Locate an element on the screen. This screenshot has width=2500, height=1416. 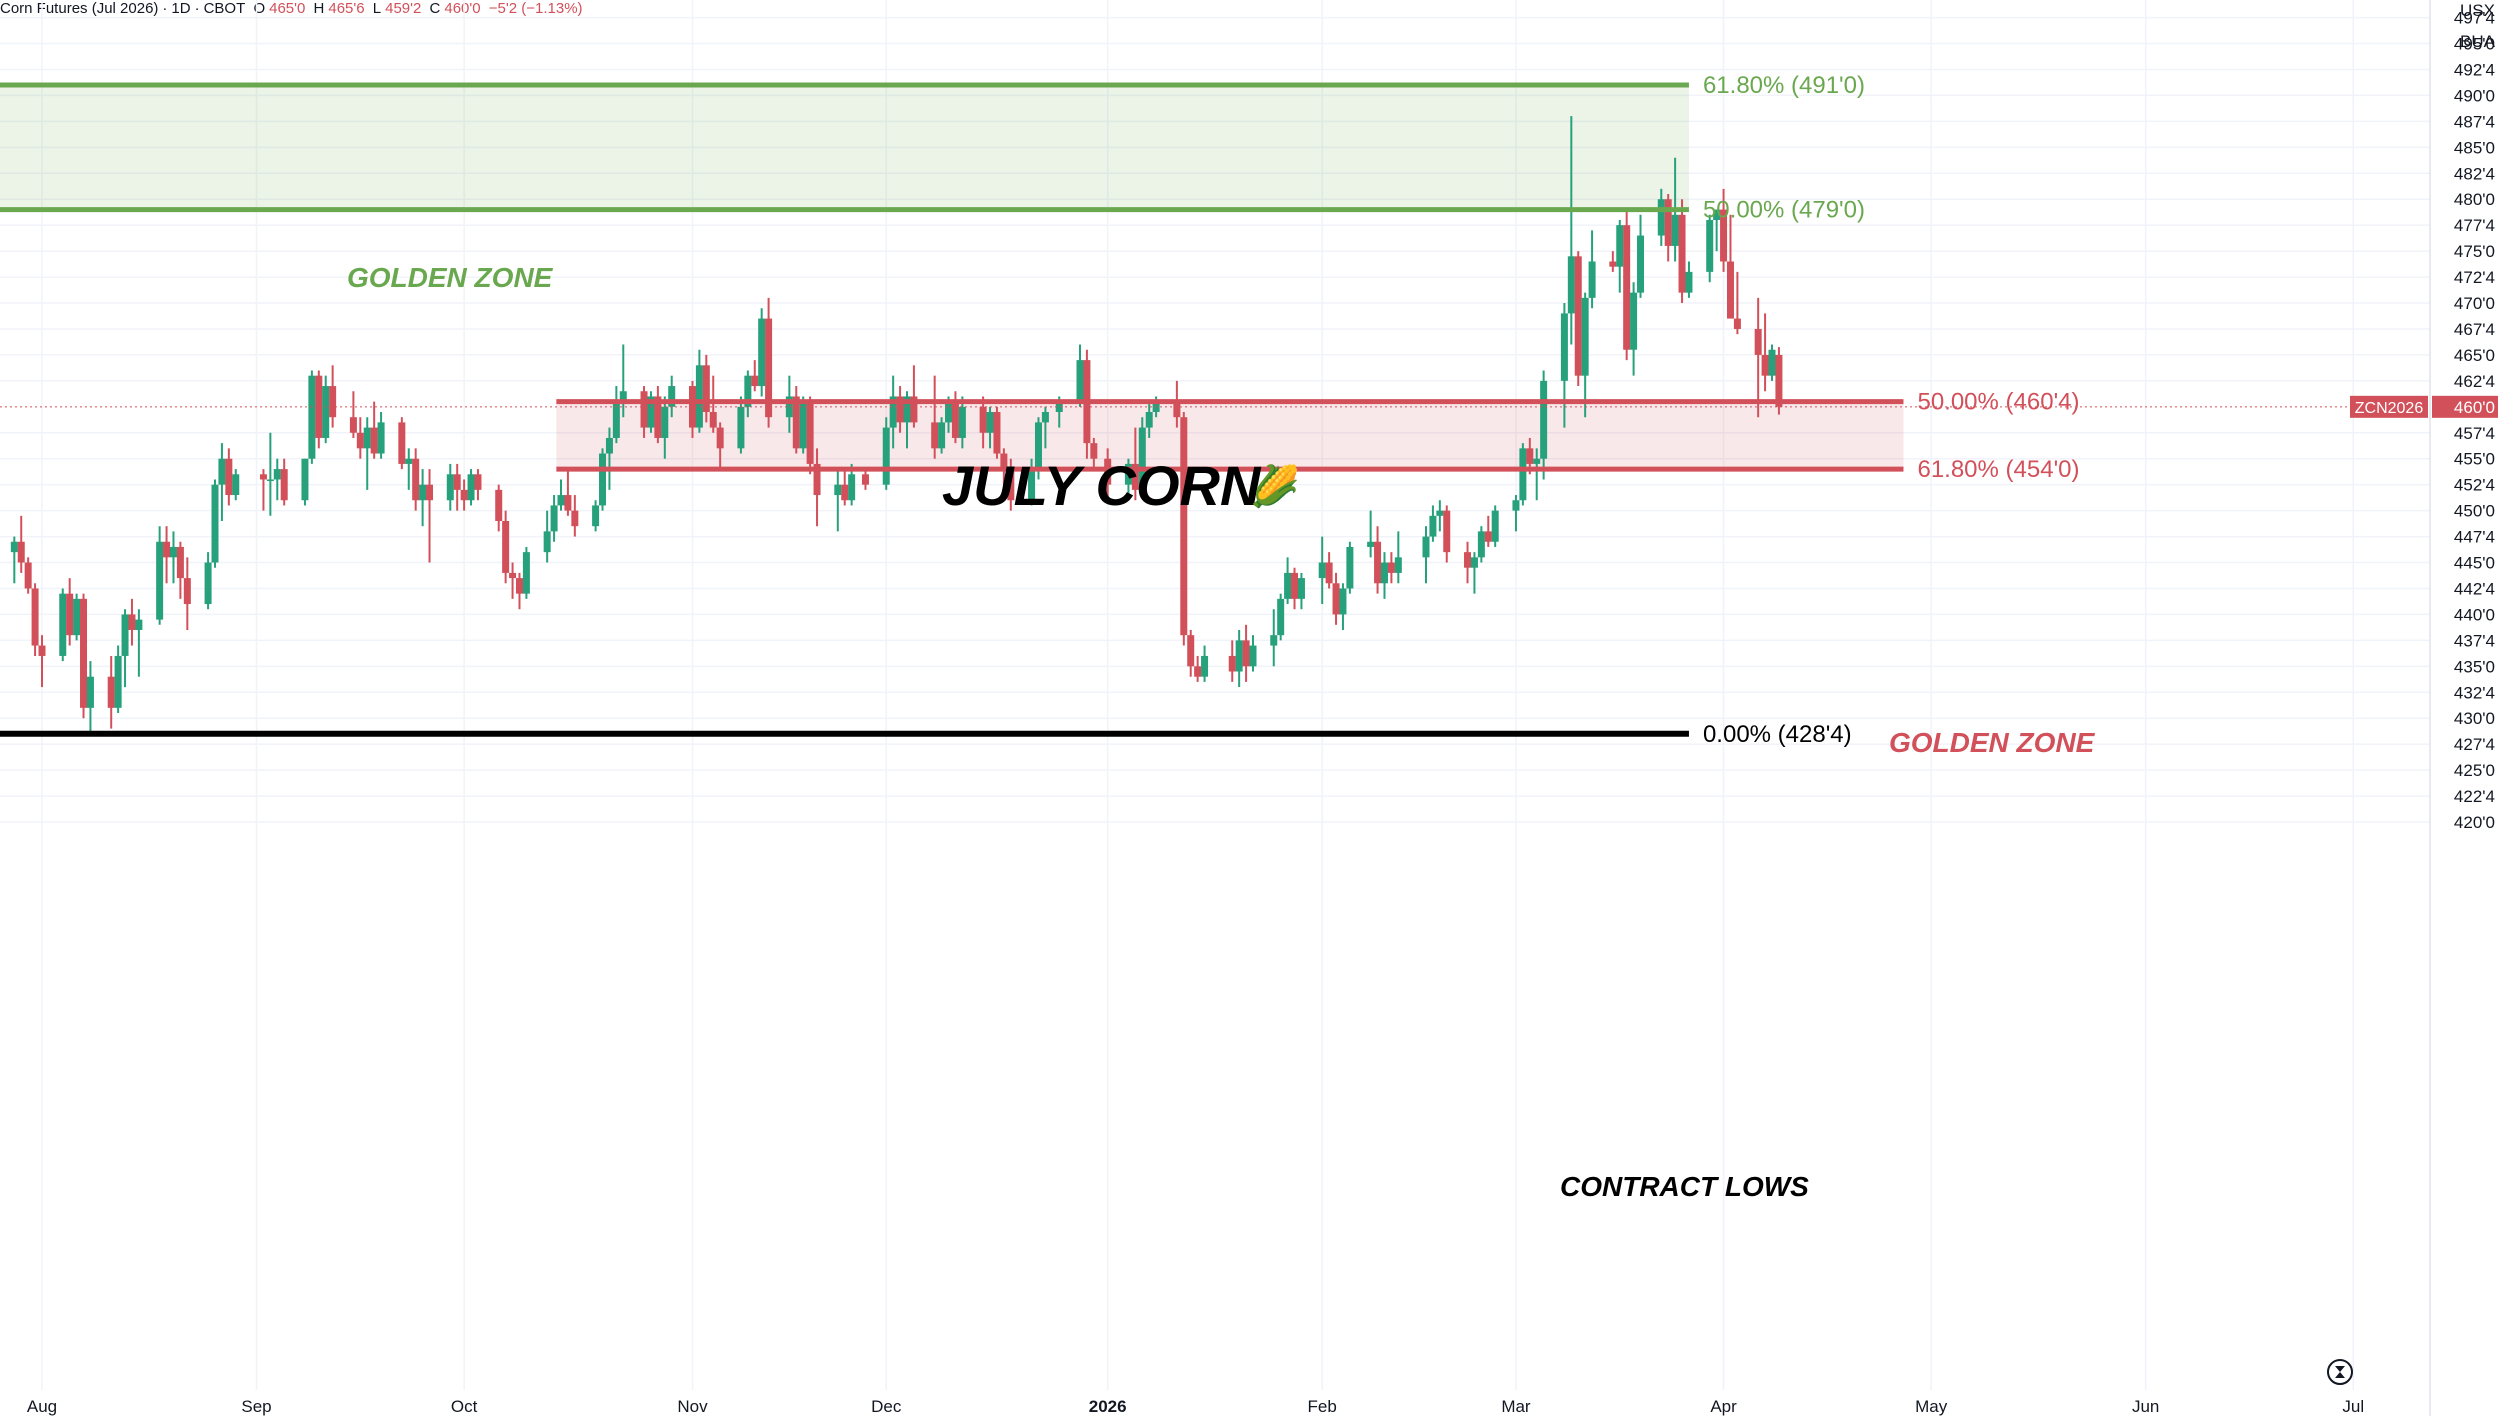
change-value: −5'2 (−1.13%) is located at coordinates (535, 8).